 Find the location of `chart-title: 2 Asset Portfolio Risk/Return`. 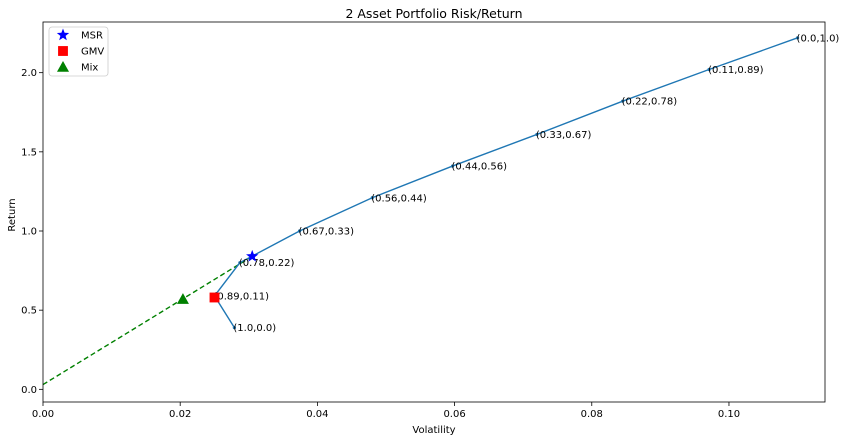

chart-title: 2 Asset Portfolio Risk/Return is located at coordinates (433, 13).